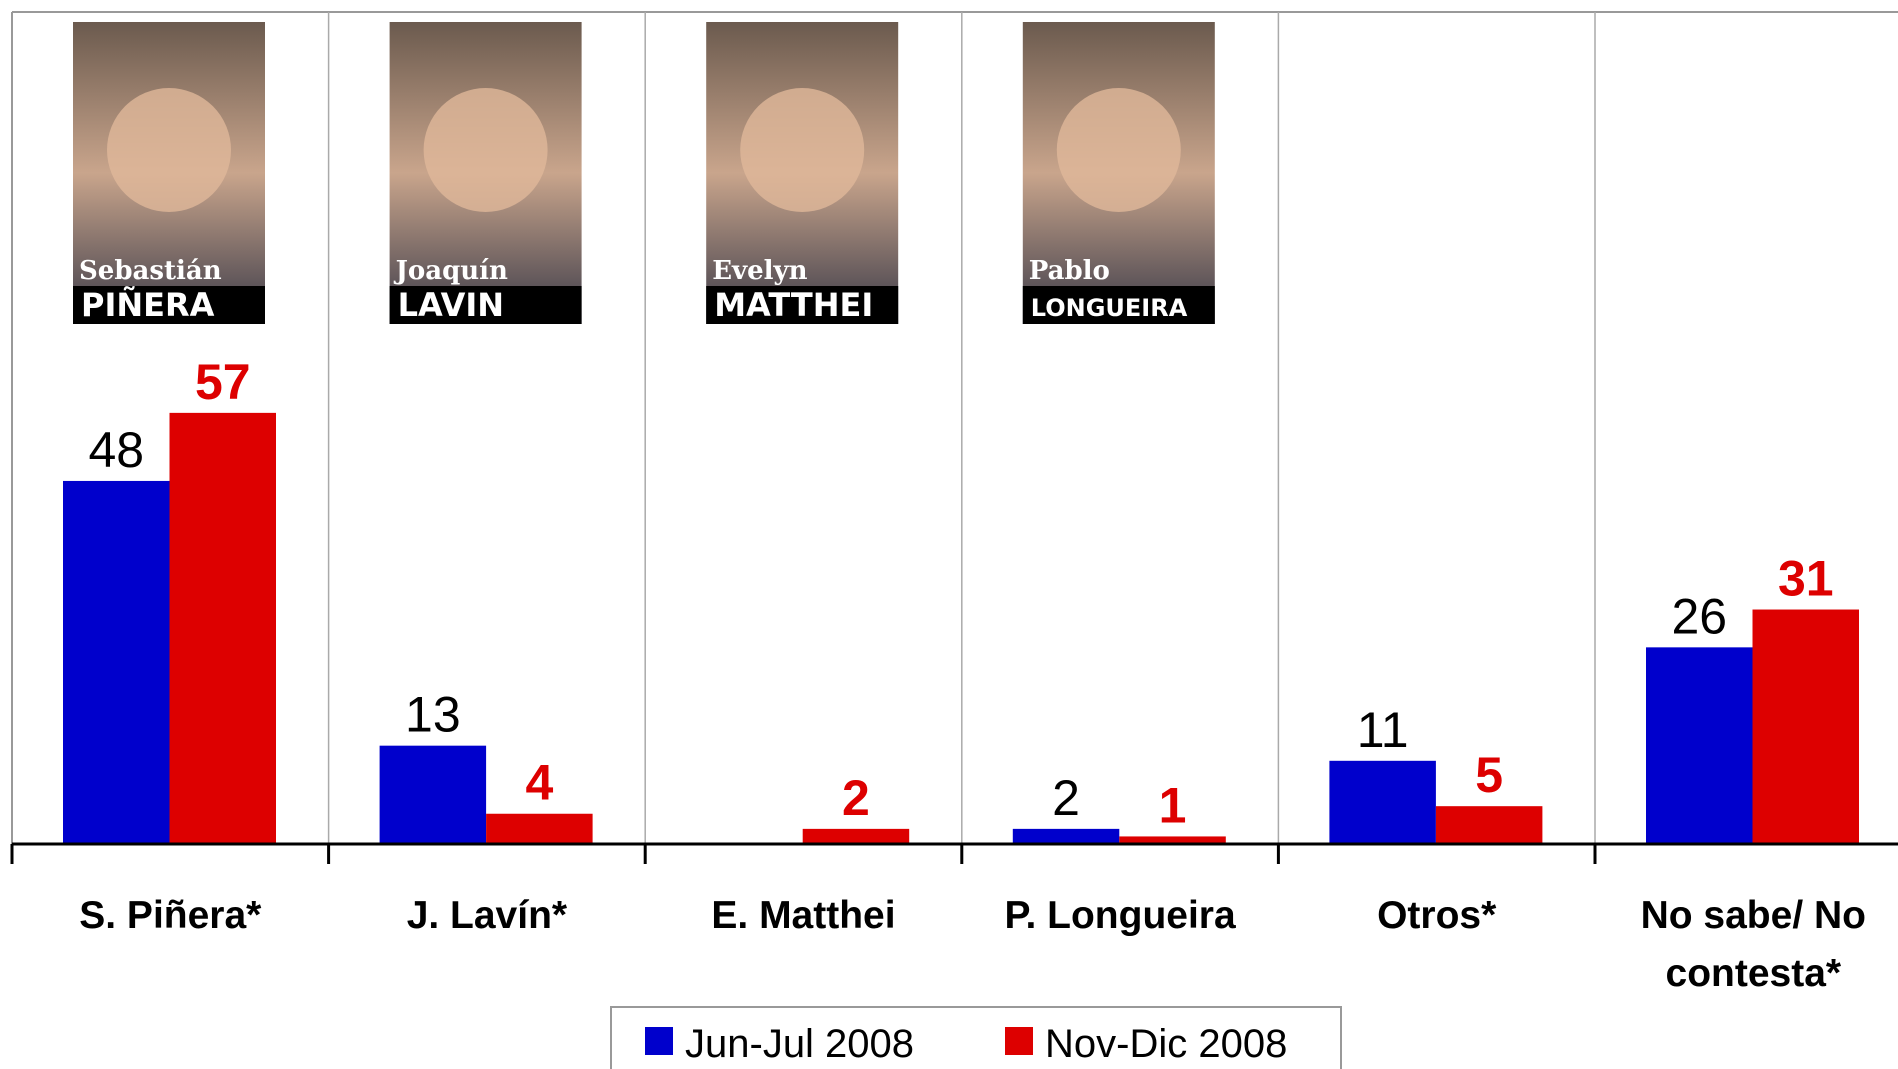  What do you see at coordinates (487, 915) in the screenshot?
I see `x-tick-label: J. Lavín*` at bounding box center [487, 915].